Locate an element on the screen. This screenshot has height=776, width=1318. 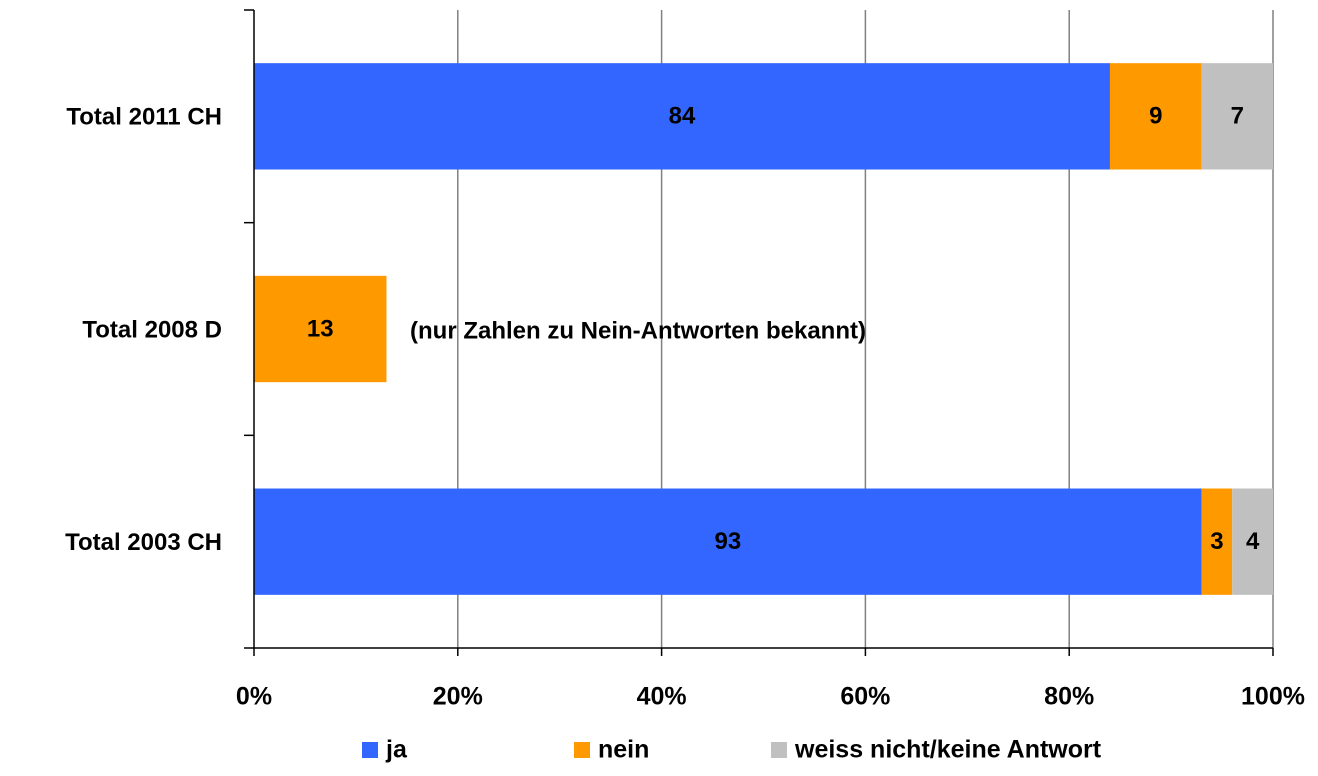
x-tick-label: 0% is located at coordinates (254, 697).